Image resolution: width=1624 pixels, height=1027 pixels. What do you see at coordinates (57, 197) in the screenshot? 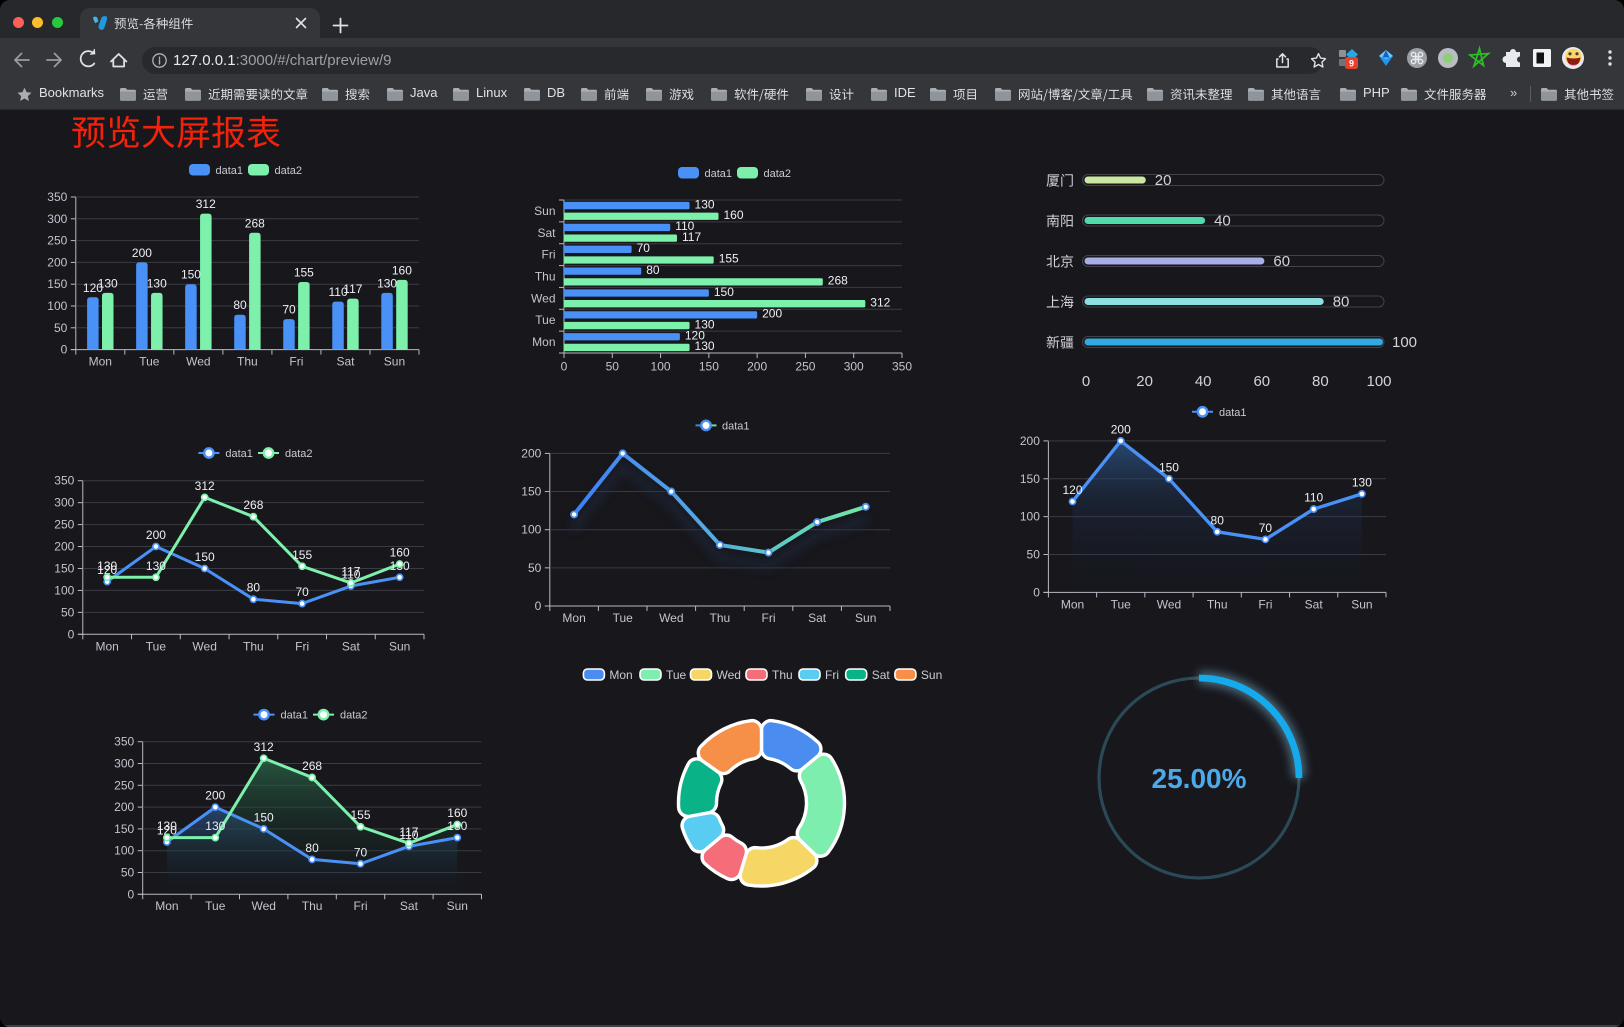
I see `svg-text: 350` at bounding box center [57, 197].